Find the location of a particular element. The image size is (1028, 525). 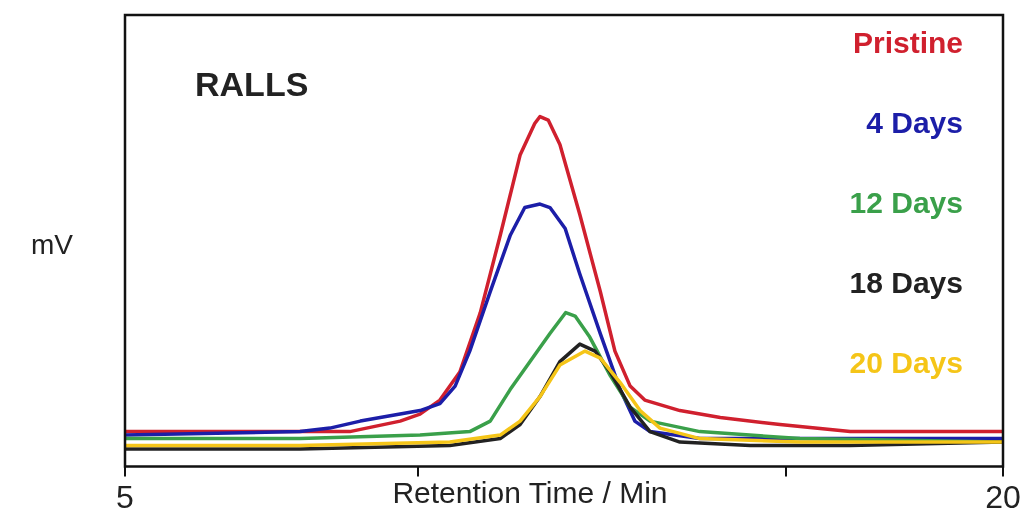

y-axis-title: mV is located at coordinates (52, 244).